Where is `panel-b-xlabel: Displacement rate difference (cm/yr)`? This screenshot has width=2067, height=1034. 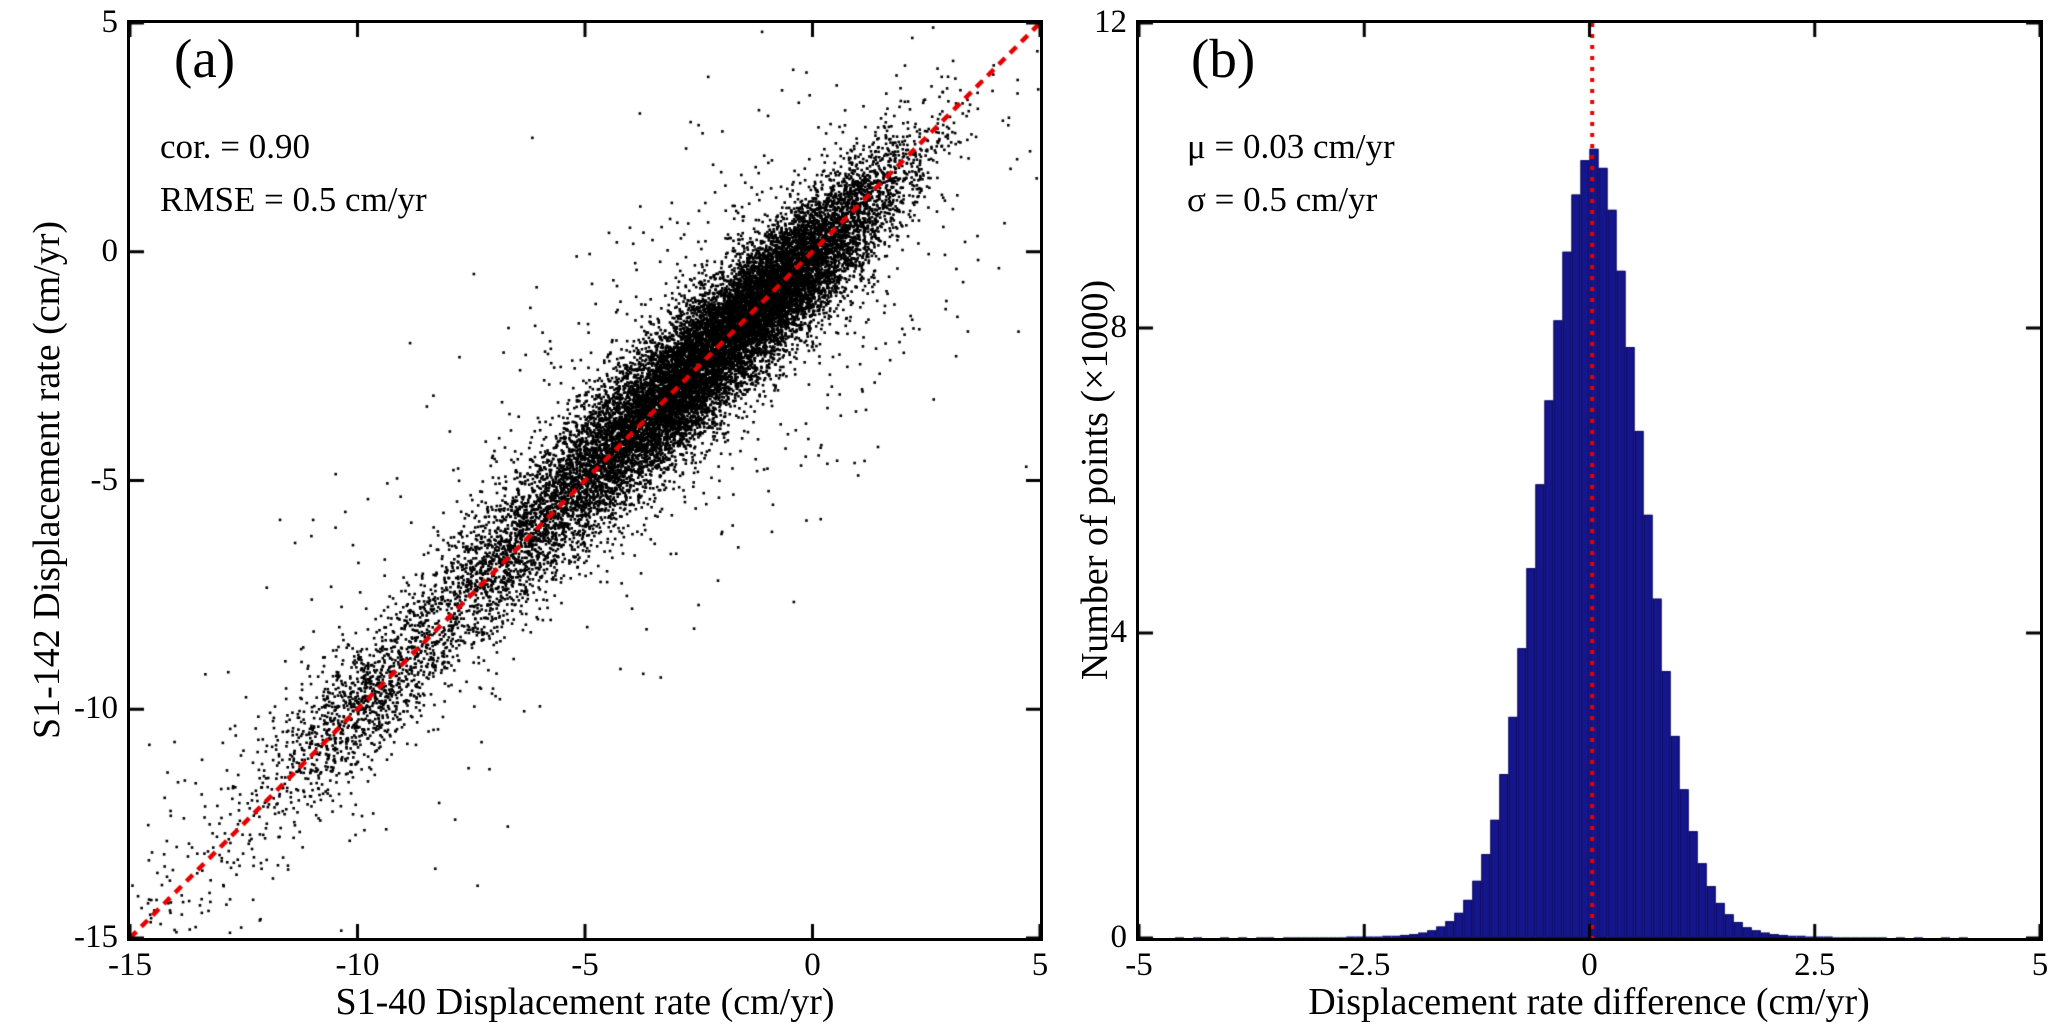
panel-b-xlabel: Displacement rate difference (cm/yr) is located at coordinates (1589, 1002).